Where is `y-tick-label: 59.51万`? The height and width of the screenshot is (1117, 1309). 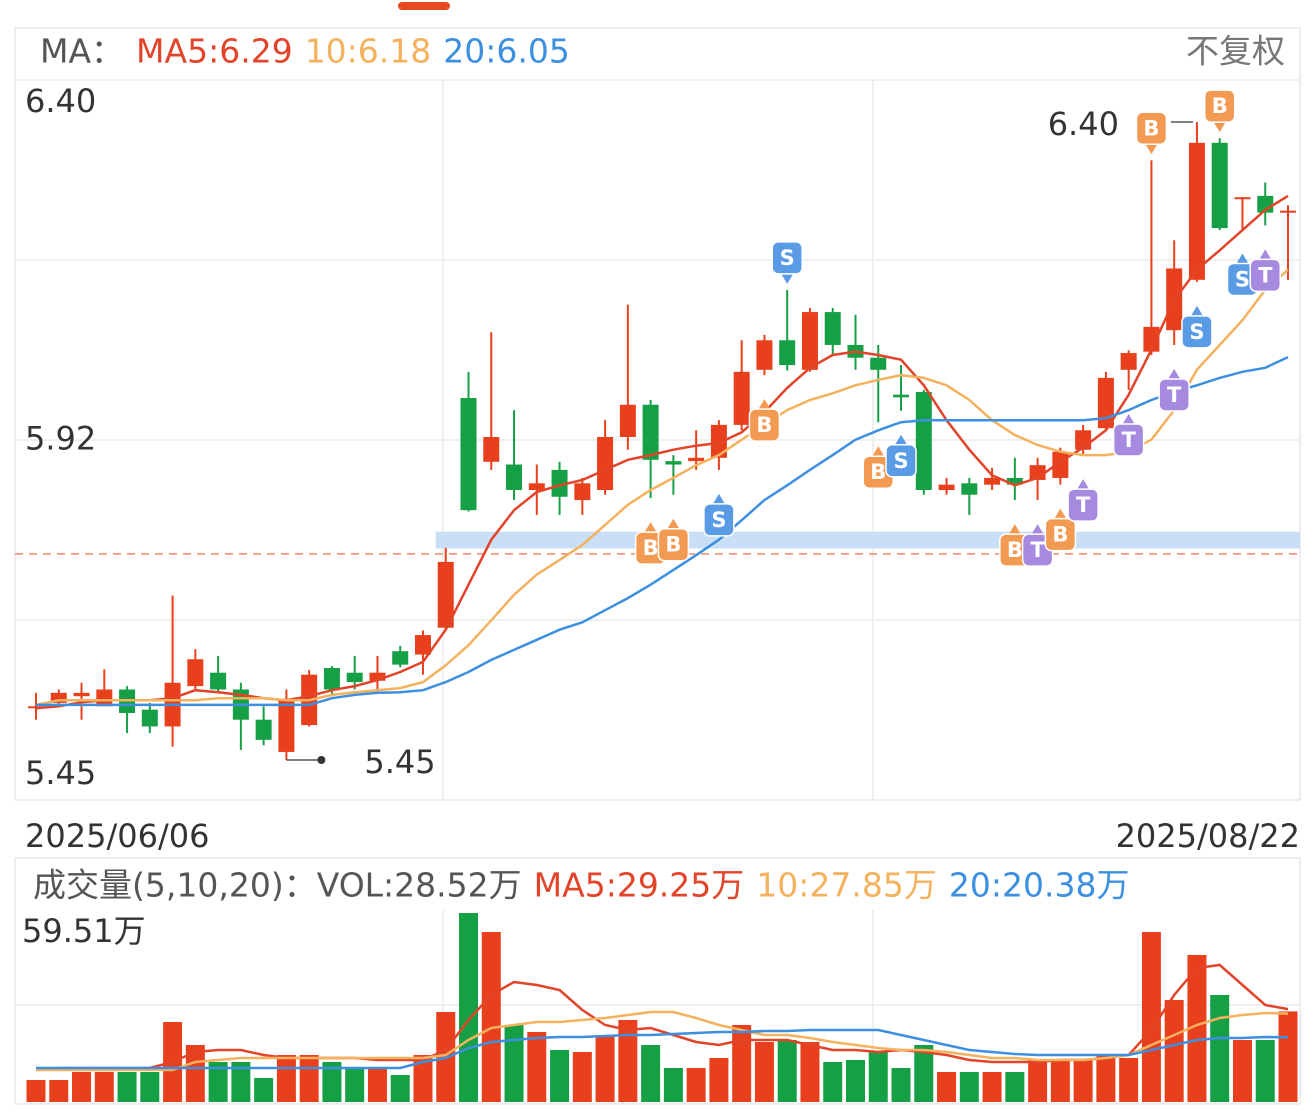 y-tick-label: 59.51万 is located at coordinates (84, 931).